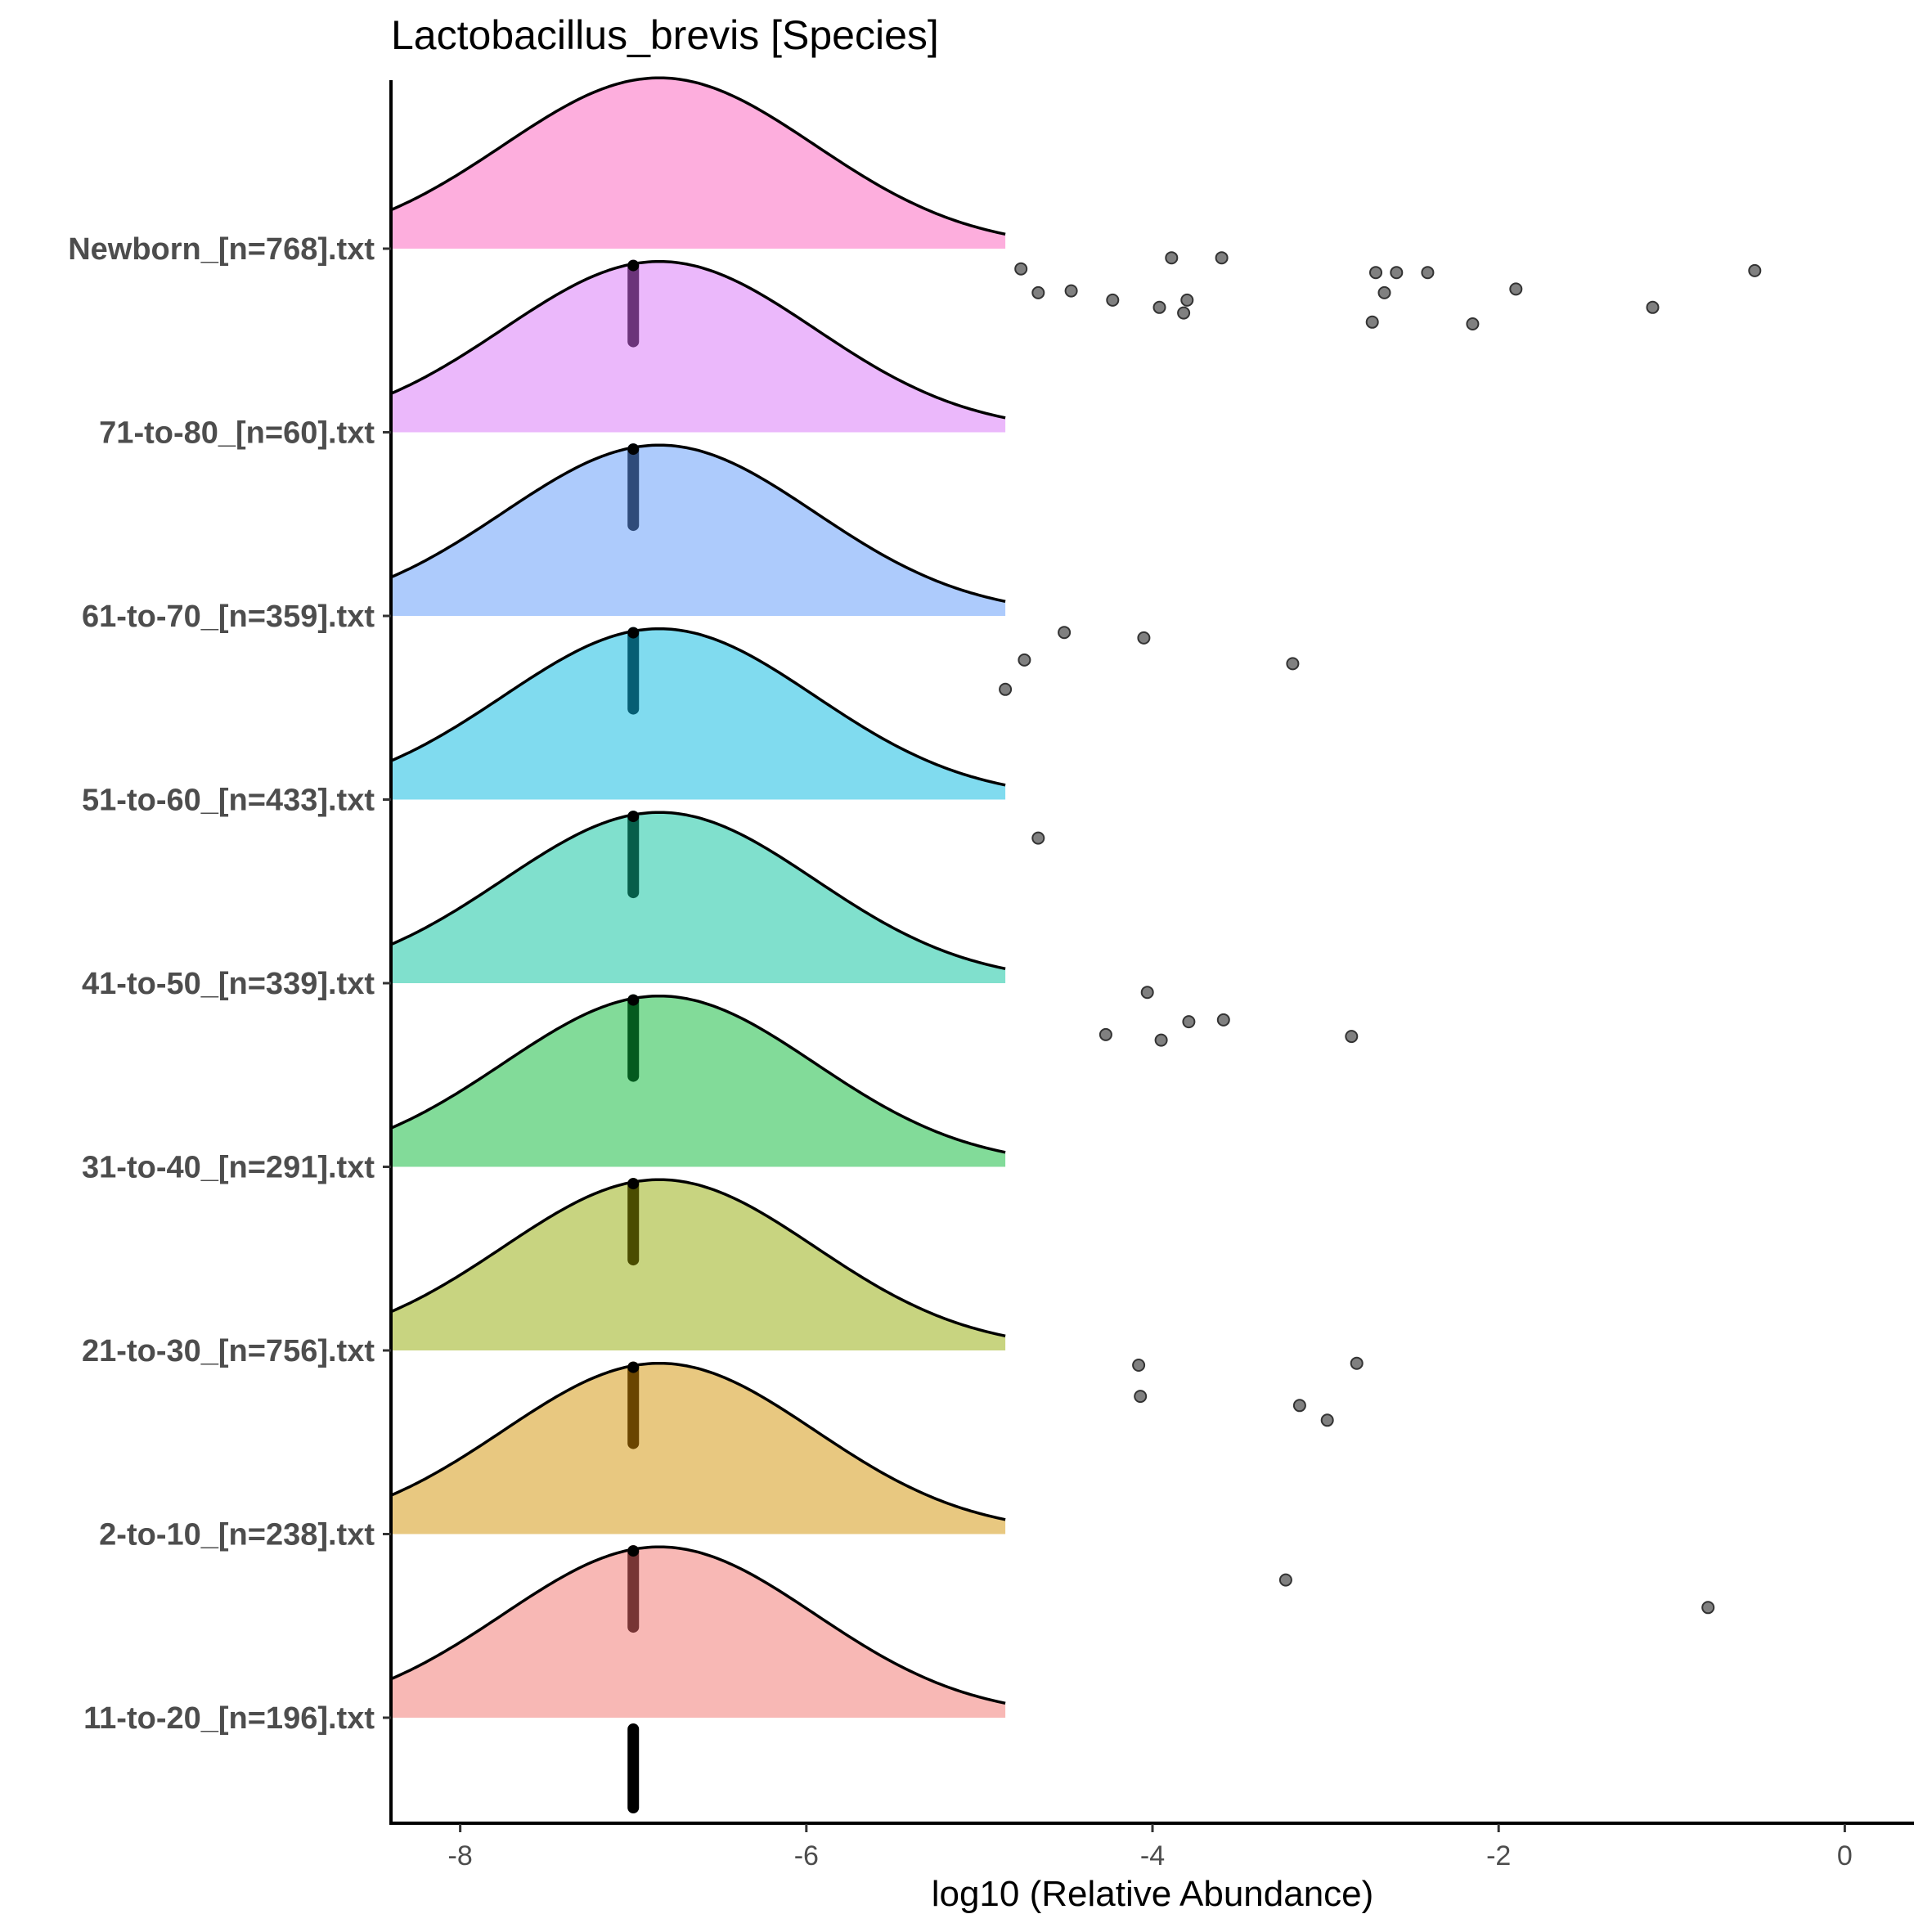 The image size is (1932, 1932). What do you see at coordinates (237, 434) in the screenshot?
I see `y-tick-label: 71-to-80_[n=60].txt` at bounding box center [237, 434].